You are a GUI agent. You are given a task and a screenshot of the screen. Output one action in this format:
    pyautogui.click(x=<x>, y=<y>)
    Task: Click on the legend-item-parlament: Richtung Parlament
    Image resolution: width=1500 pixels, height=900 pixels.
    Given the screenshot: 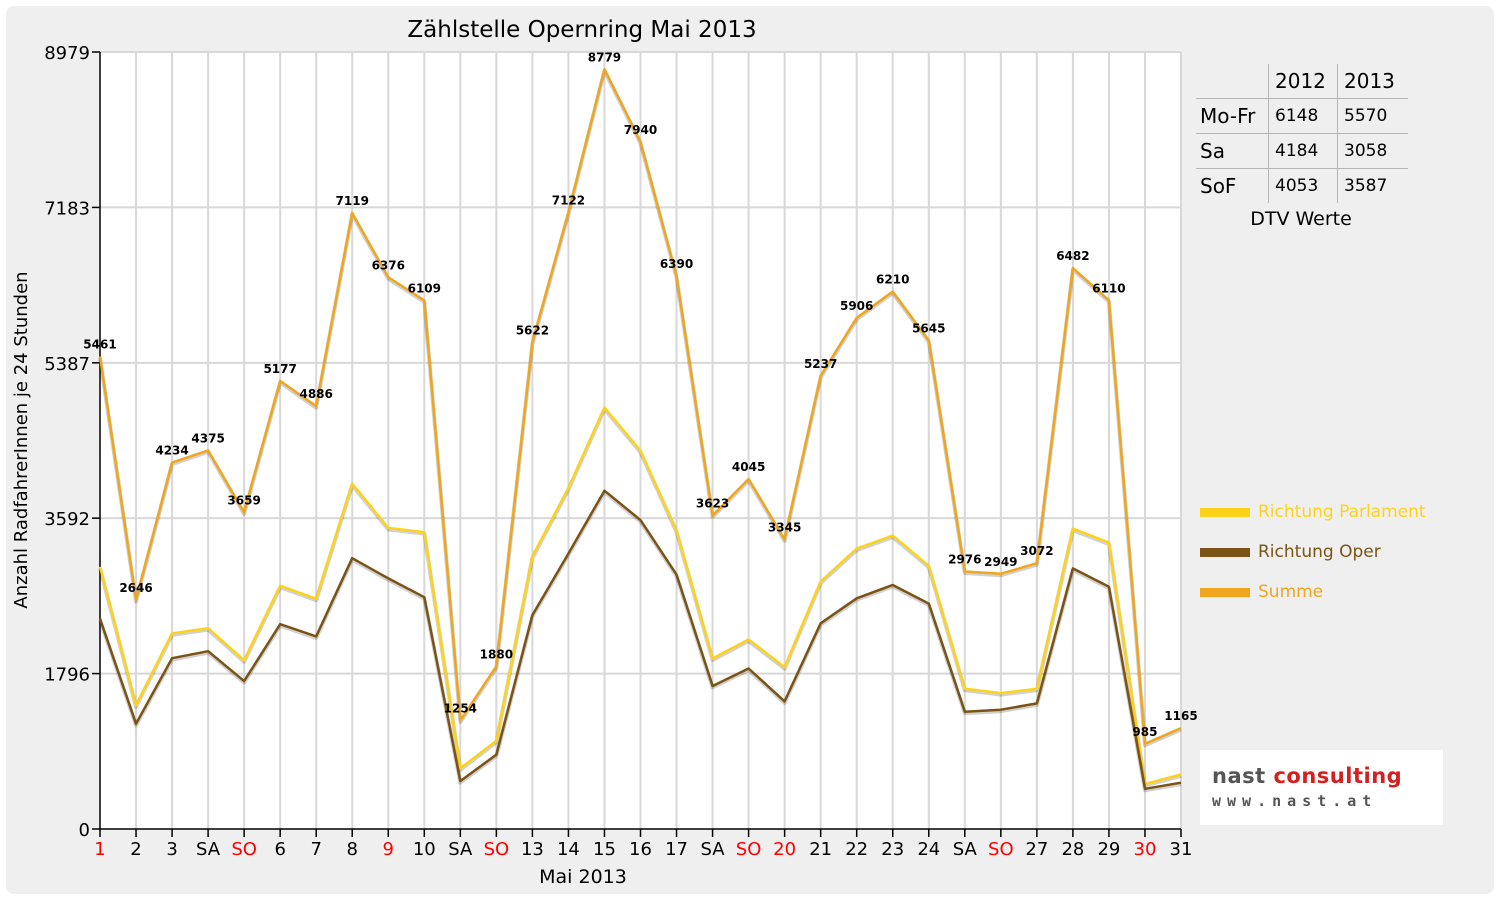 What is the action you would take?
    pyautogui.click(x=1313, y=512)
    